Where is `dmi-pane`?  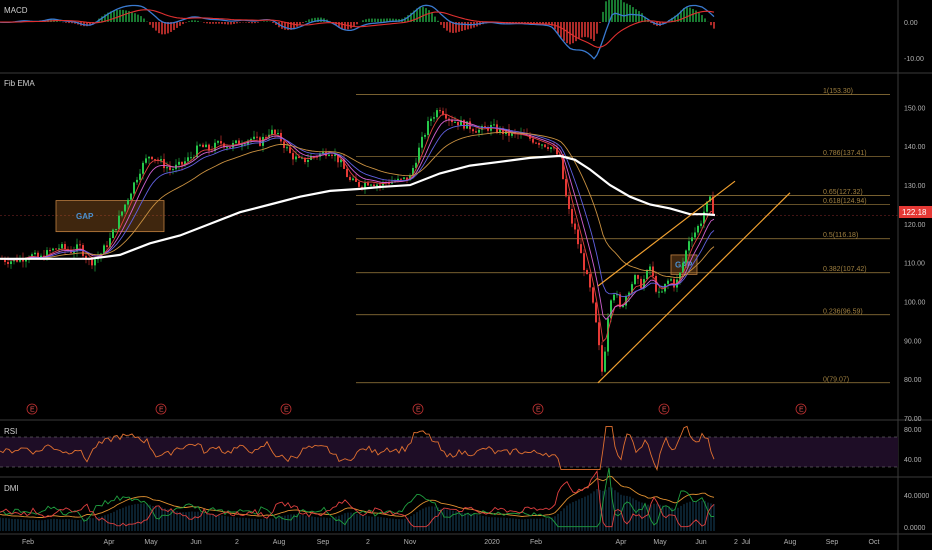 dmi-pane is located at coordinates (357, 499).